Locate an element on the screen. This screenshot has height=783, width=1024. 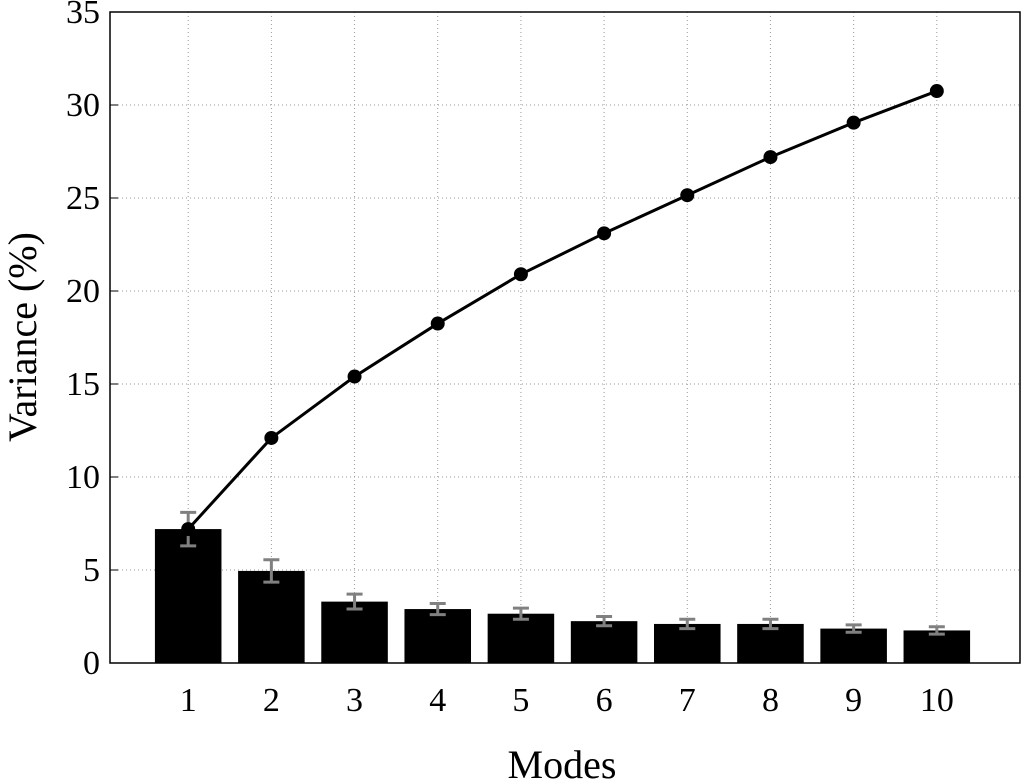
x-tick-label: 2 is located at coordinates (271, 700).